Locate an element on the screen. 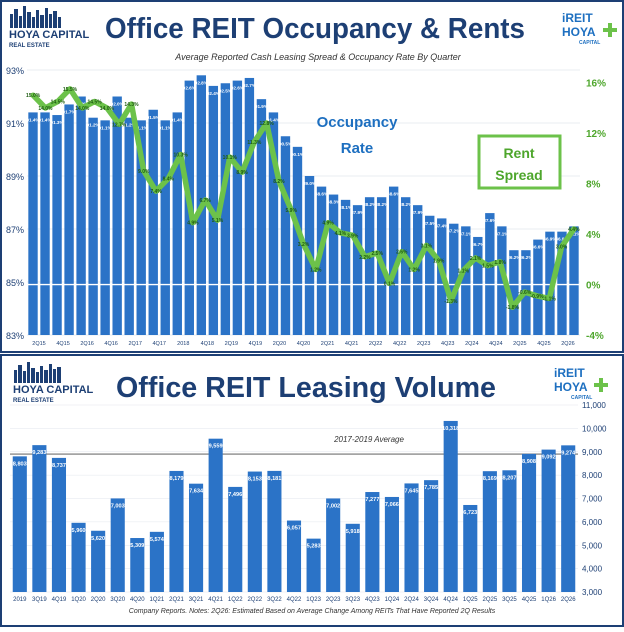 This screenshot has width=624, height=632. rent-spread-label: 2.2% is located at coordinates (365, 258).